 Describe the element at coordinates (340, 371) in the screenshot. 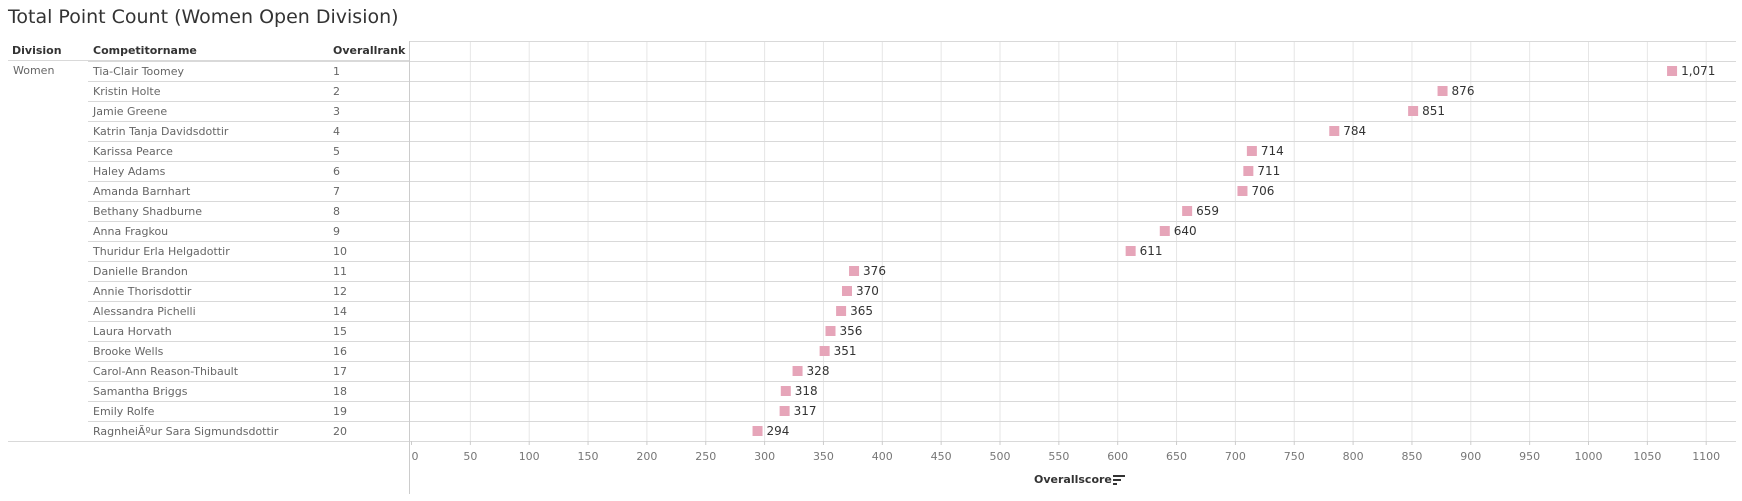

I see `rank-value: 17` at that location.